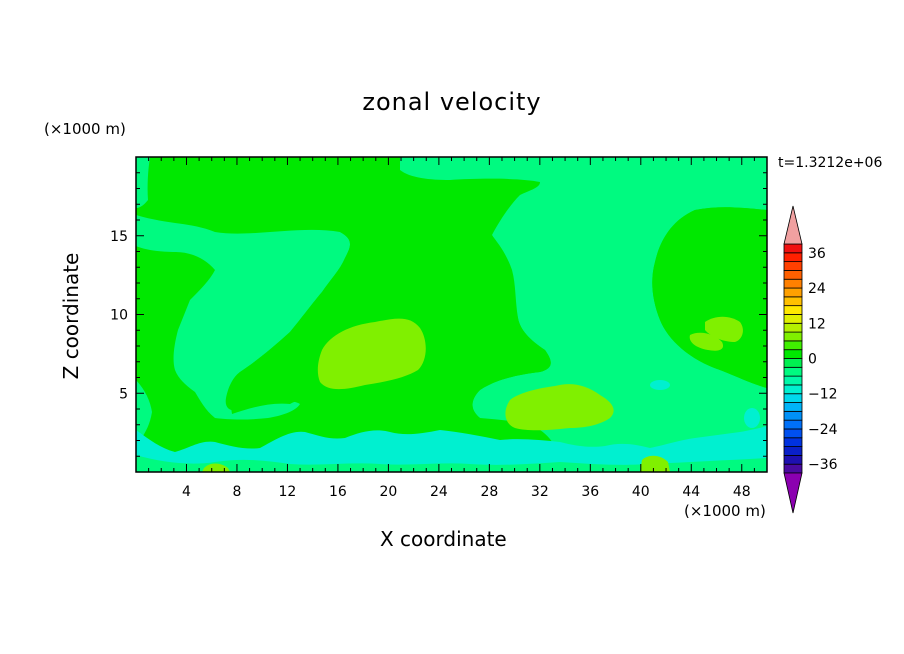 The image size is (904, 654). I want to click on time-label: t=1.3212e+06, so click(830, 163).